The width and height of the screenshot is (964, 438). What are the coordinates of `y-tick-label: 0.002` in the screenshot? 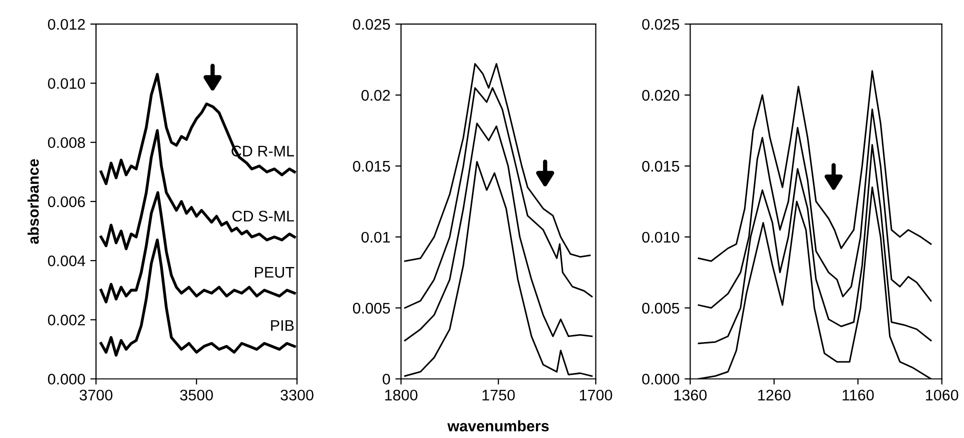 It's located at (66, 320).